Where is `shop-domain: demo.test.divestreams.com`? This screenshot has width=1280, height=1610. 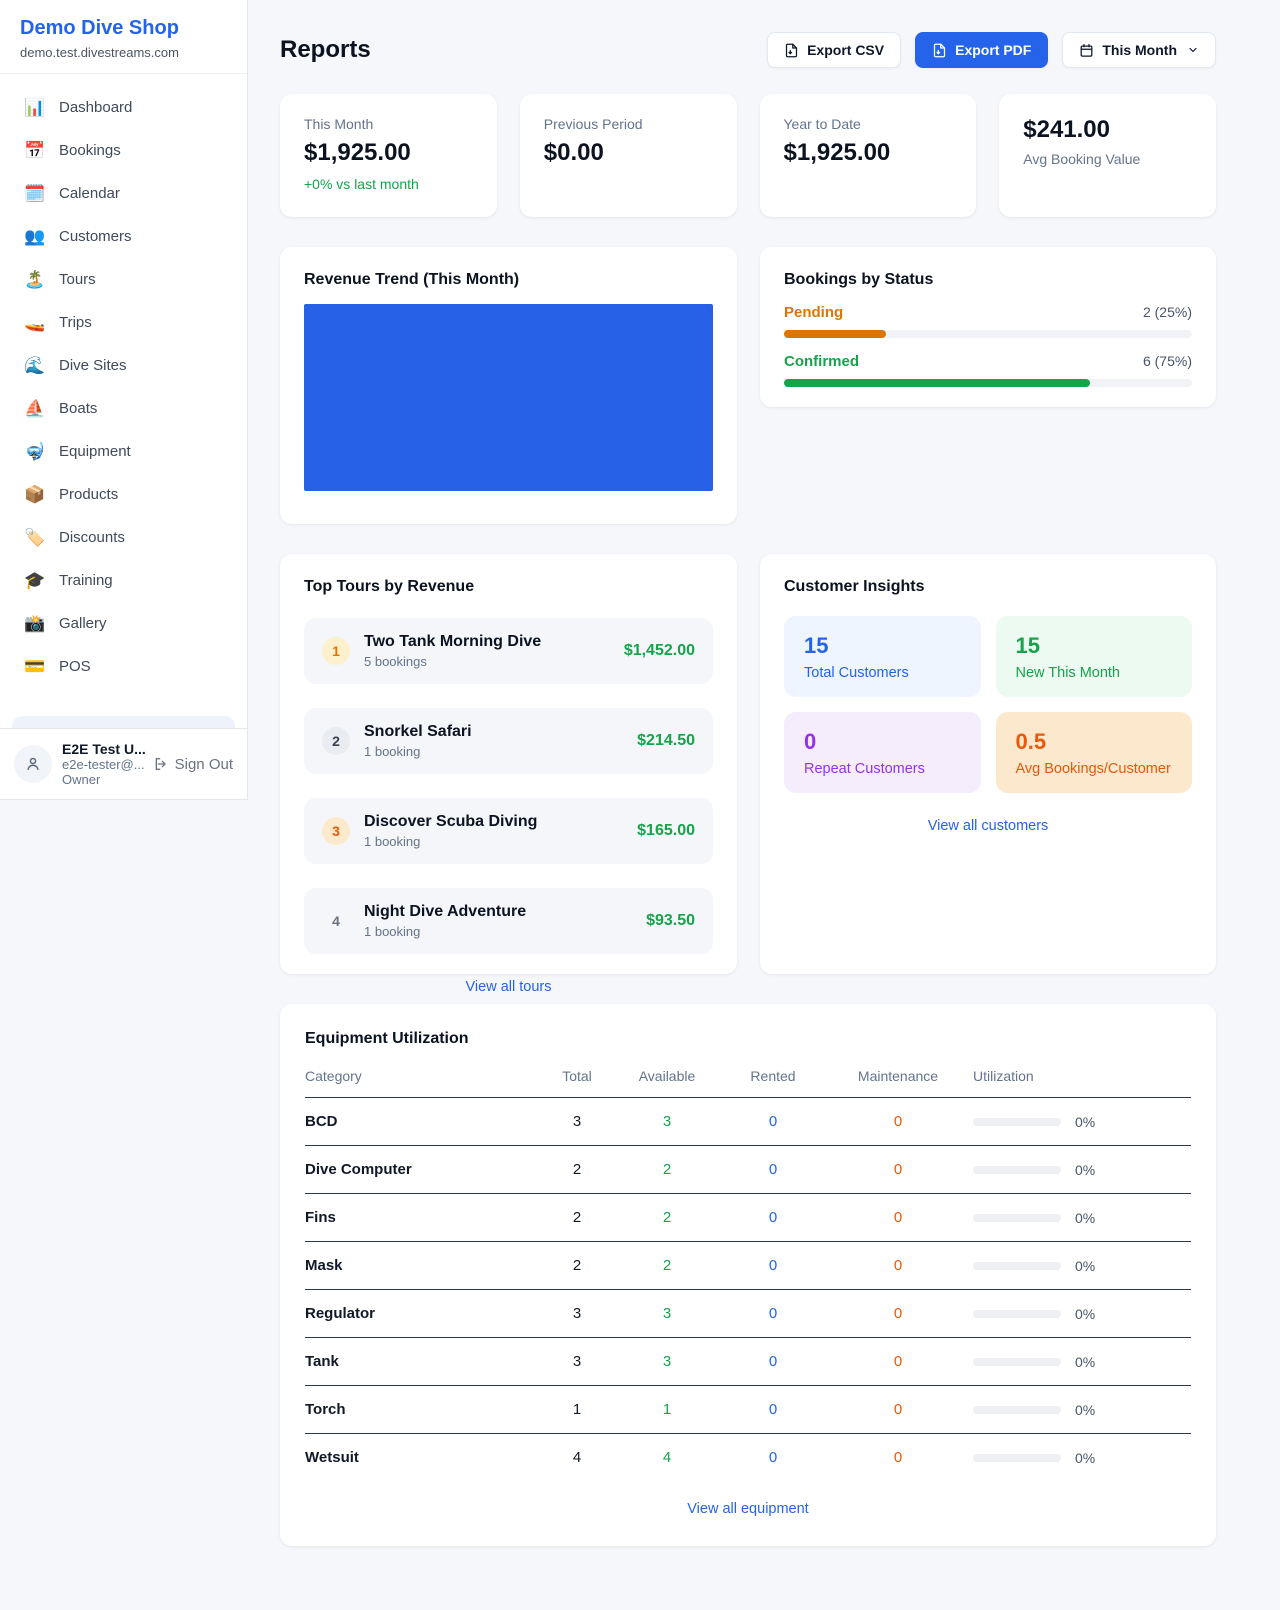 shop-domain: demo.test.divestreams.com is located at coordinates (99, 52).